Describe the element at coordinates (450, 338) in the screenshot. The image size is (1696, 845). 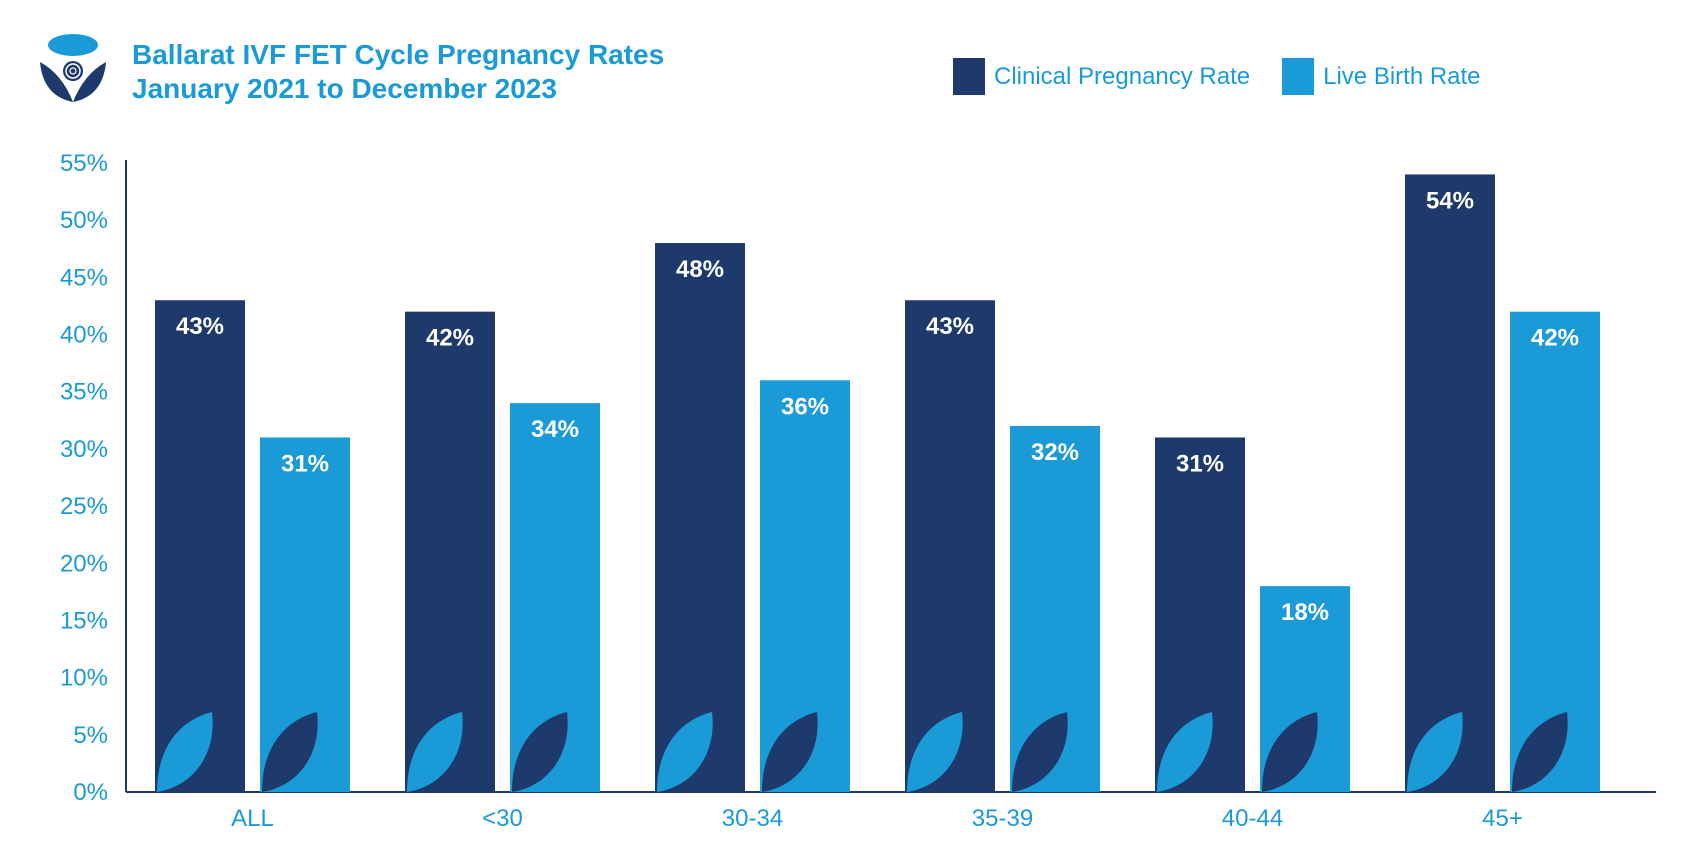
I see `data-label-clinical: 42%` at that location.